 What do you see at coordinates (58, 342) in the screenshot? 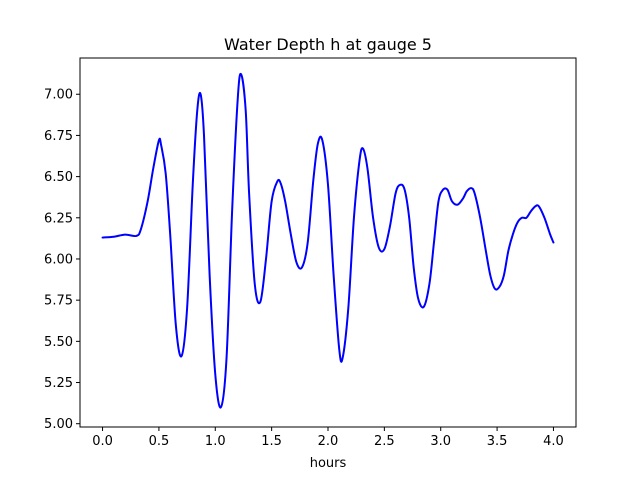
I see `y-tick-label: 5.50` at bounding box center [58, 342].